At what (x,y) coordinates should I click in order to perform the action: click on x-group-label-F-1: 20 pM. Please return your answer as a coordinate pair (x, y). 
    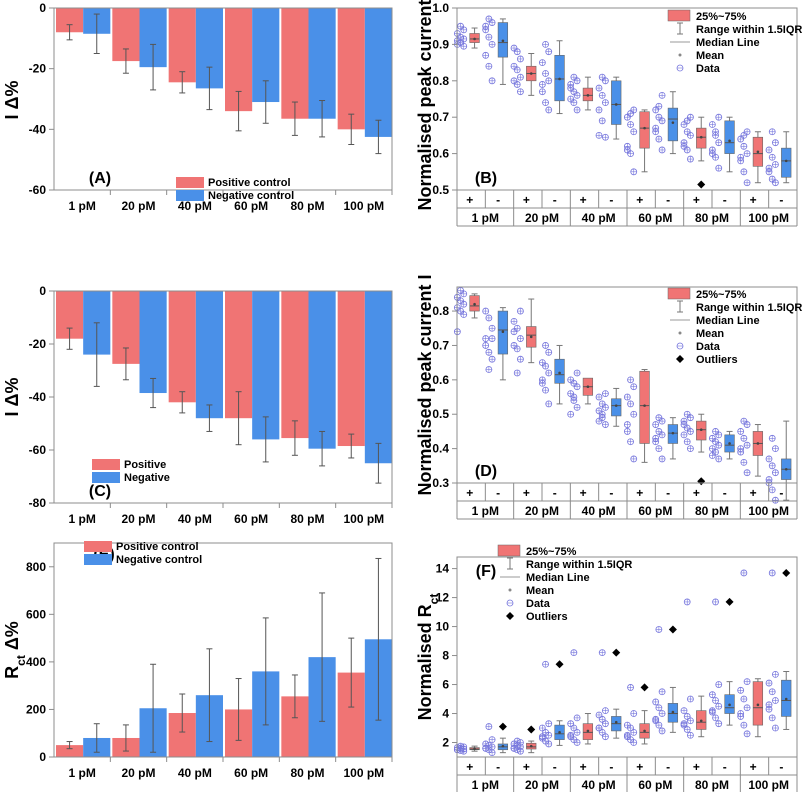
    Looking at the image, I should click on (542, 785).